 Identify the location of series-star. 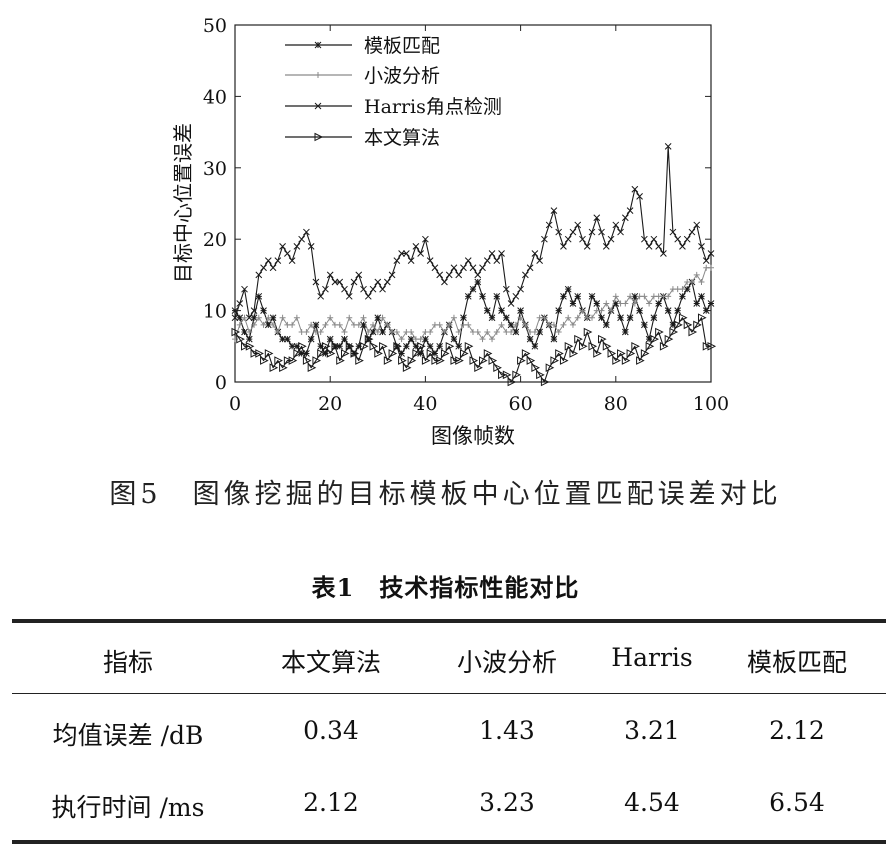
(473, 317).